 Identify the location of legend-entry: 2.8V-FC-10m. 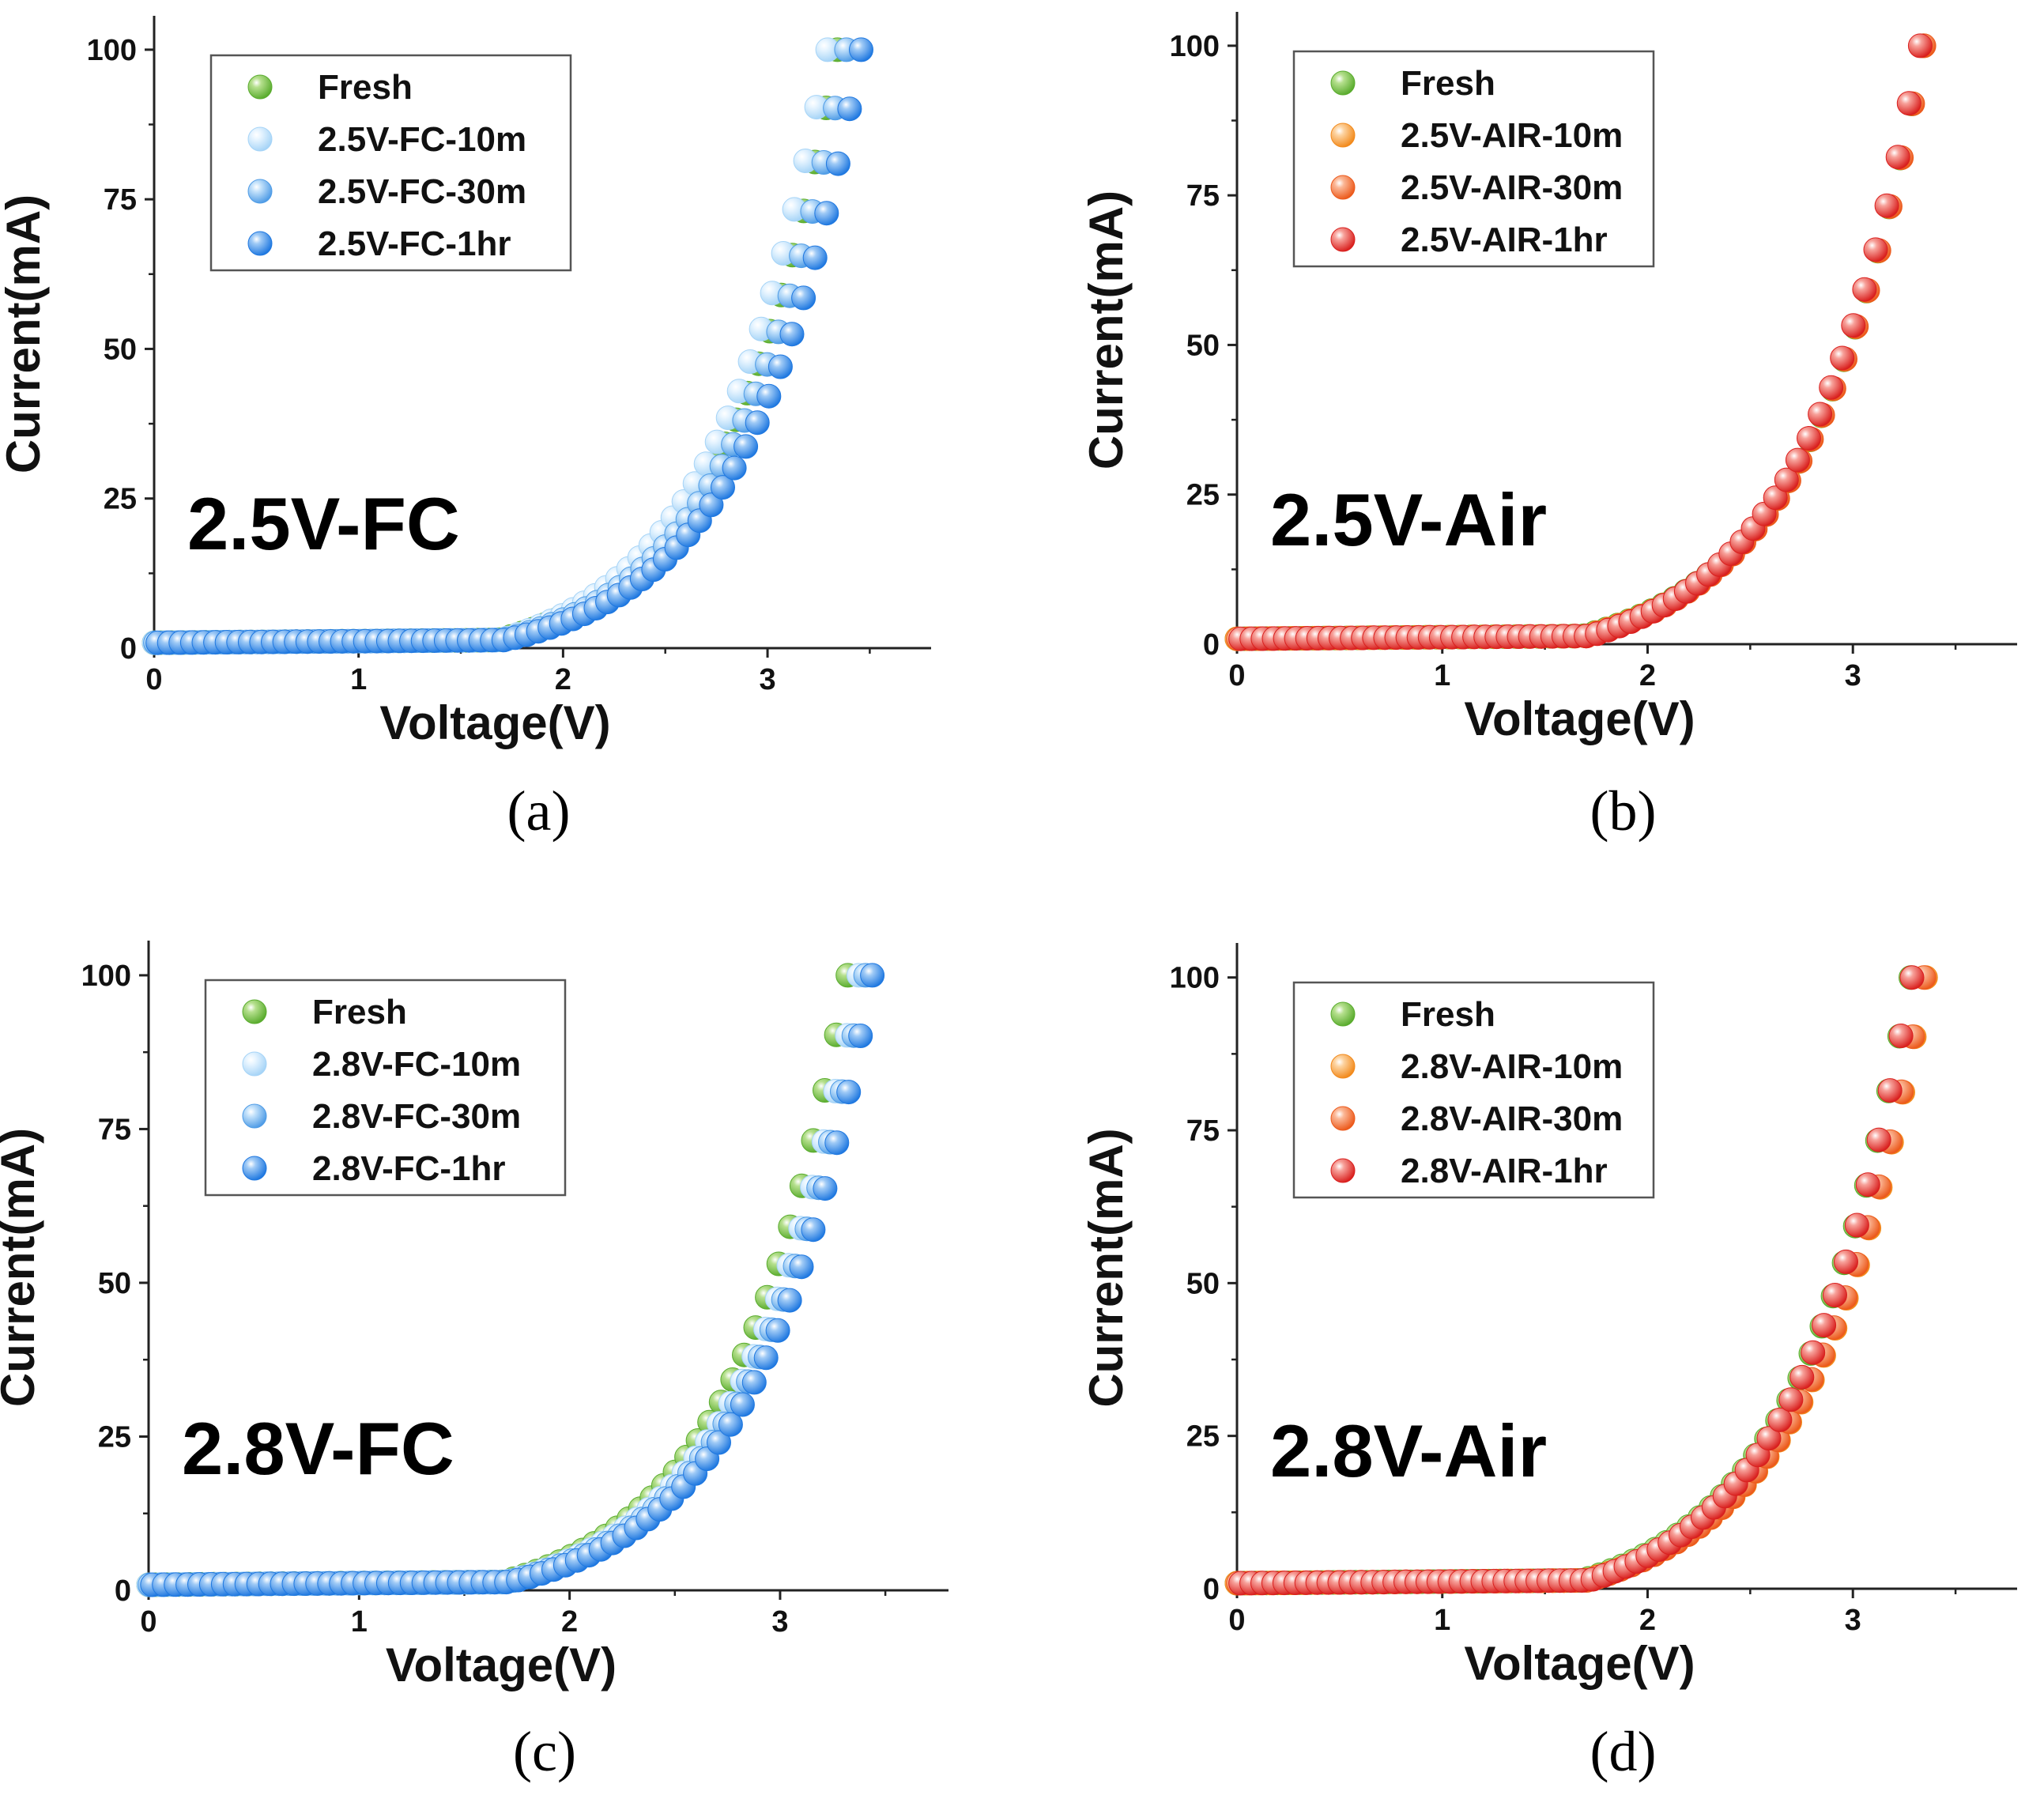
(417, 1064).